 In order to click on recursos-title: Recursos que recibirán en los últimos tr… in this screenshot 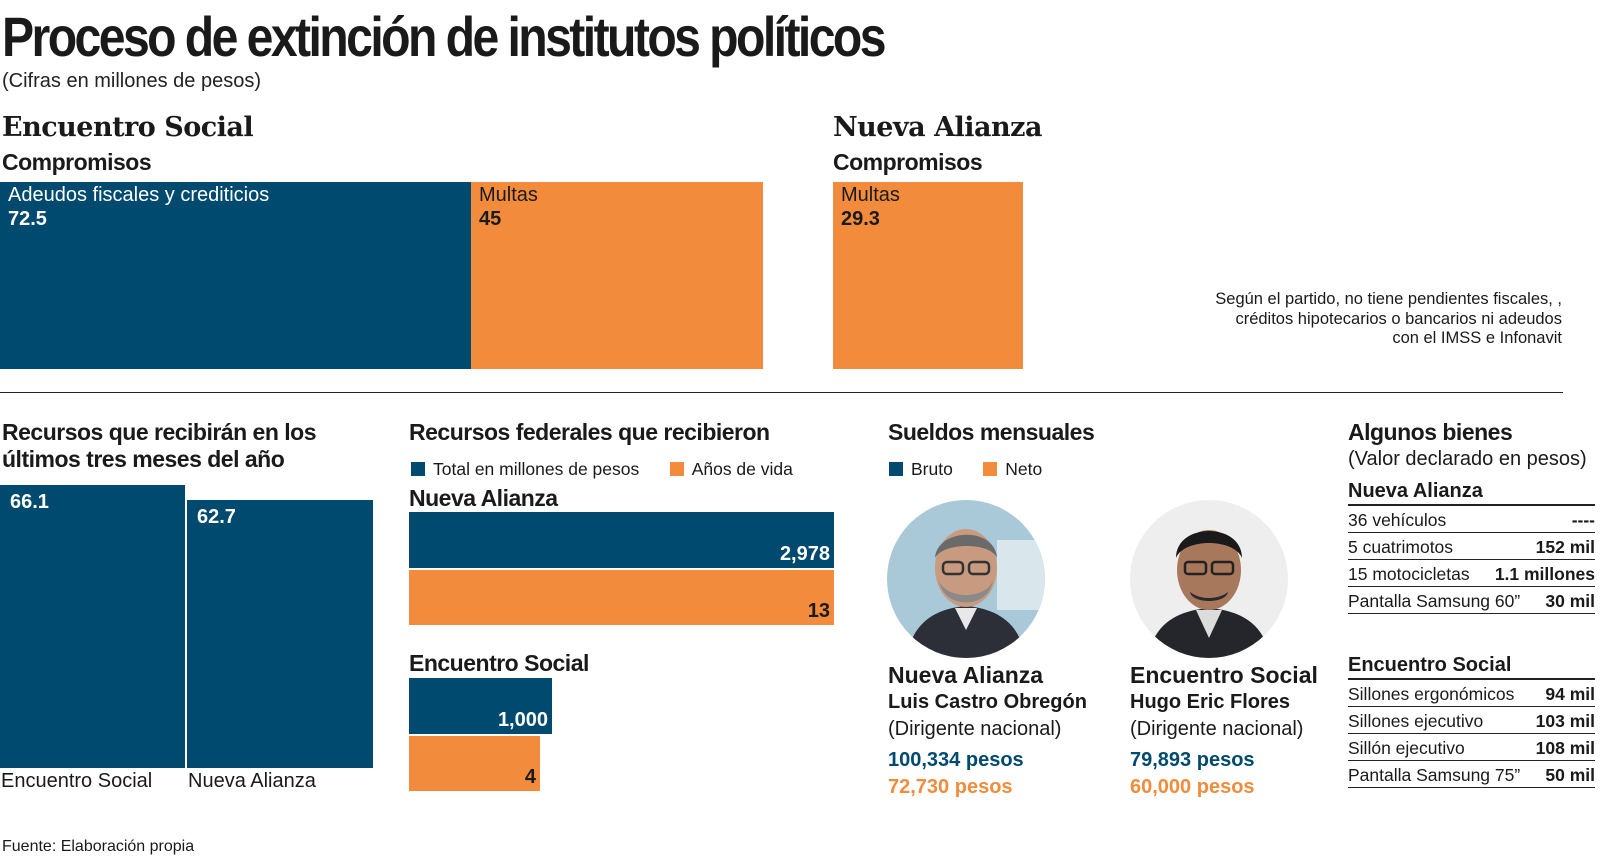, I will do `click(159, 446)`.